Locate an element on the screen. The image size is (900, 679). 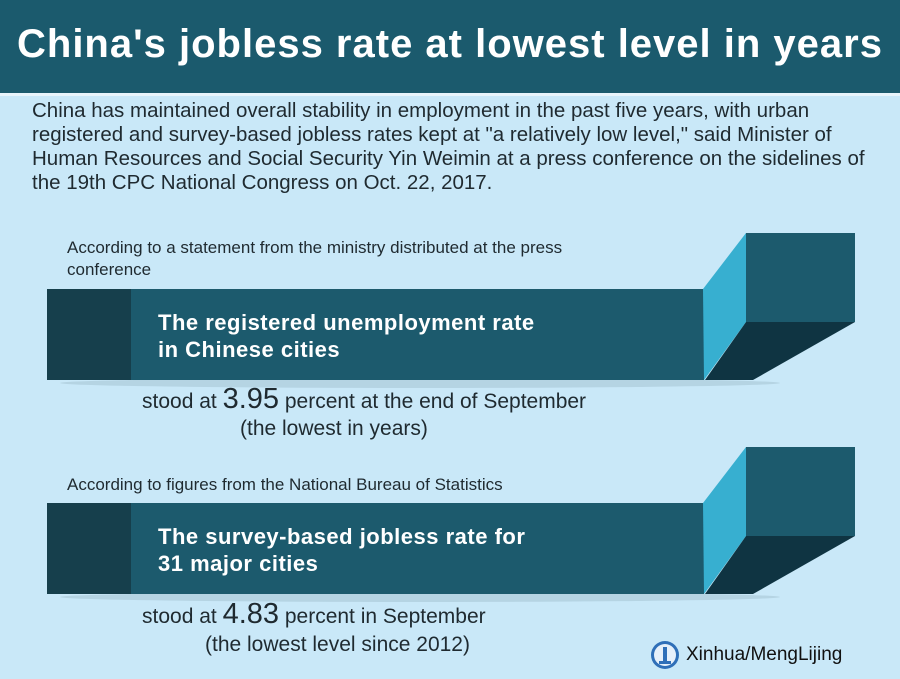
label-line: The registered unemployment rate is located at coordinates (346, 322).